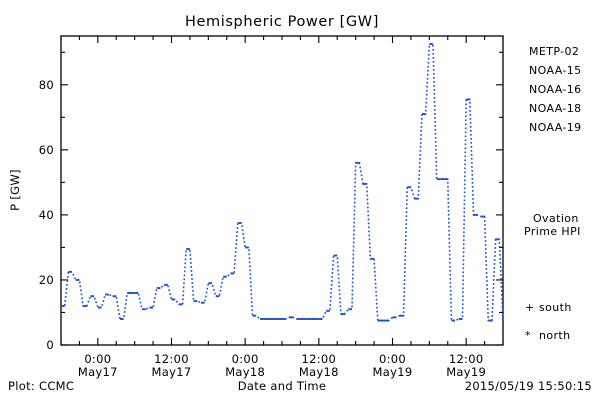 Image resolution: width=600 pixels, height=400 pixels. I want to click on y-tick-label: 40, so click(46, 215).